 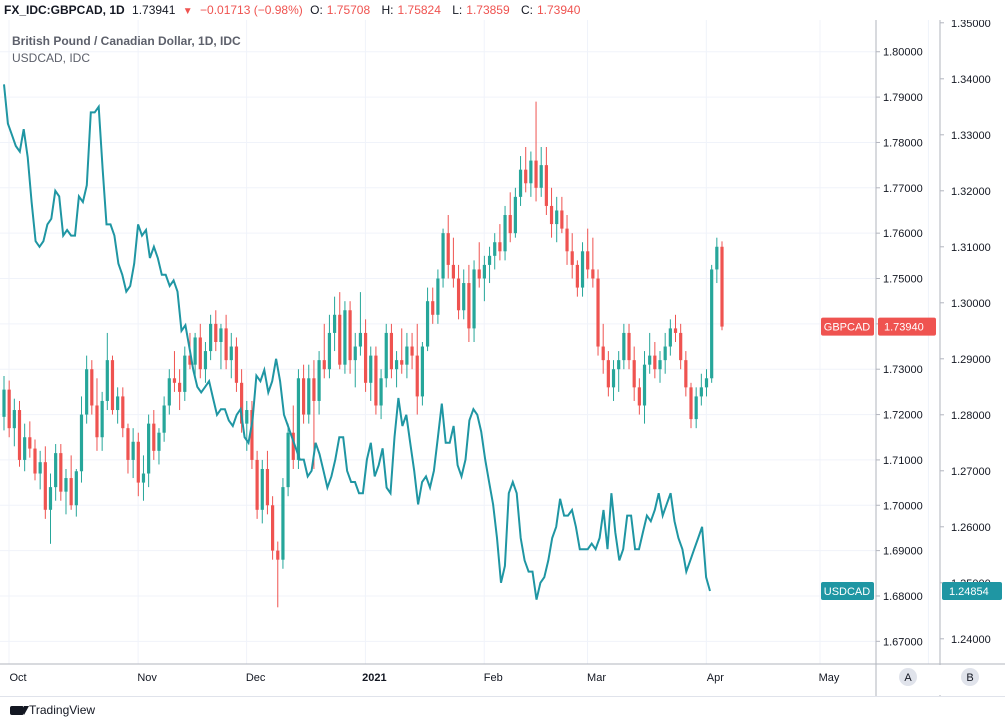 I want to click on left-scale-tick: 1.68000, so click(x=903, y=597).